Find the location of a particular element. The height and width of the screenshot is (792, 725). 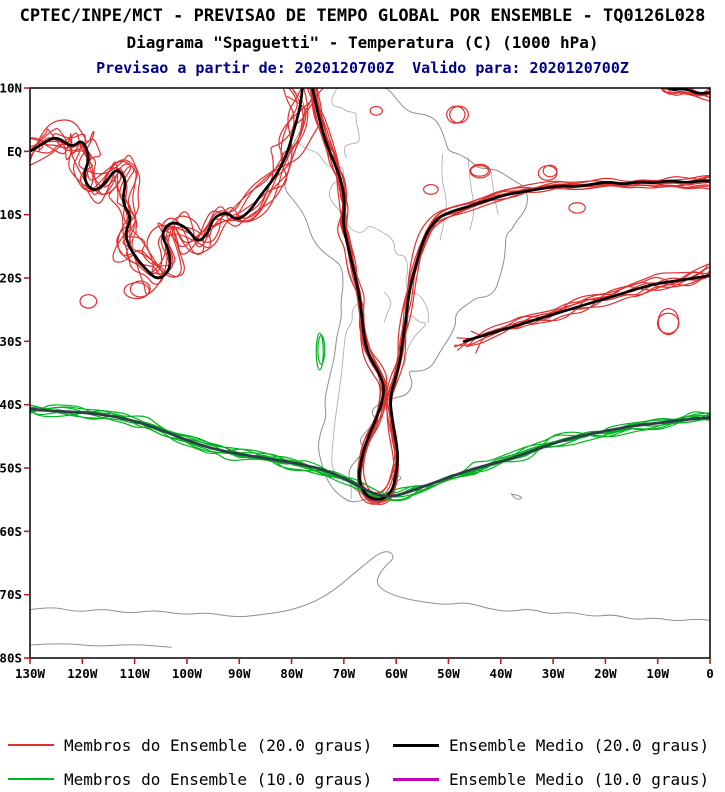

x-tick-label: 130W is located at coordinates (30, 673).